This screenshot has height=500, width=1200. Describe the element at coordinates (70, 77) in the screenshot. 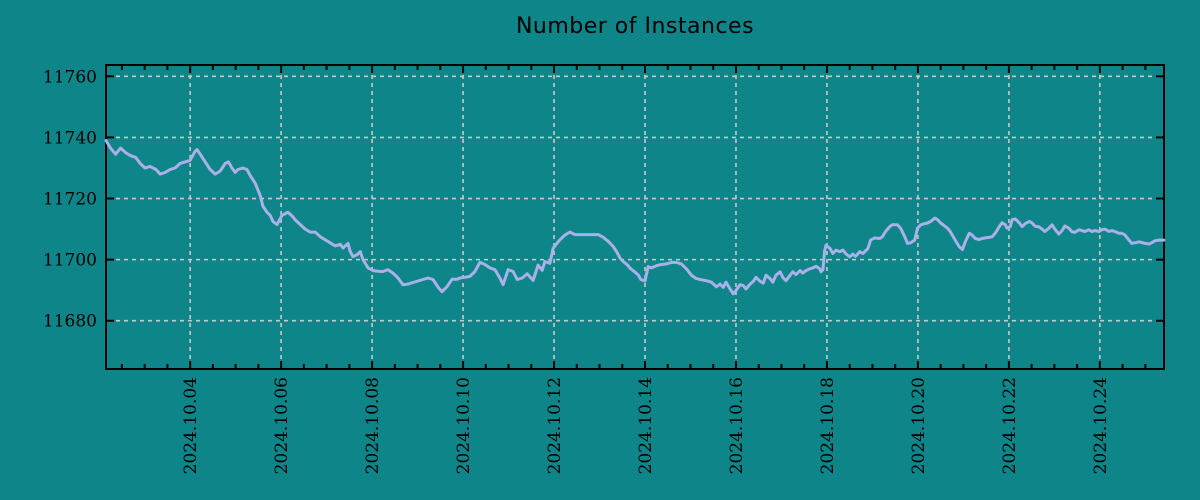

I see `y-tick-label: 11760` at that location.